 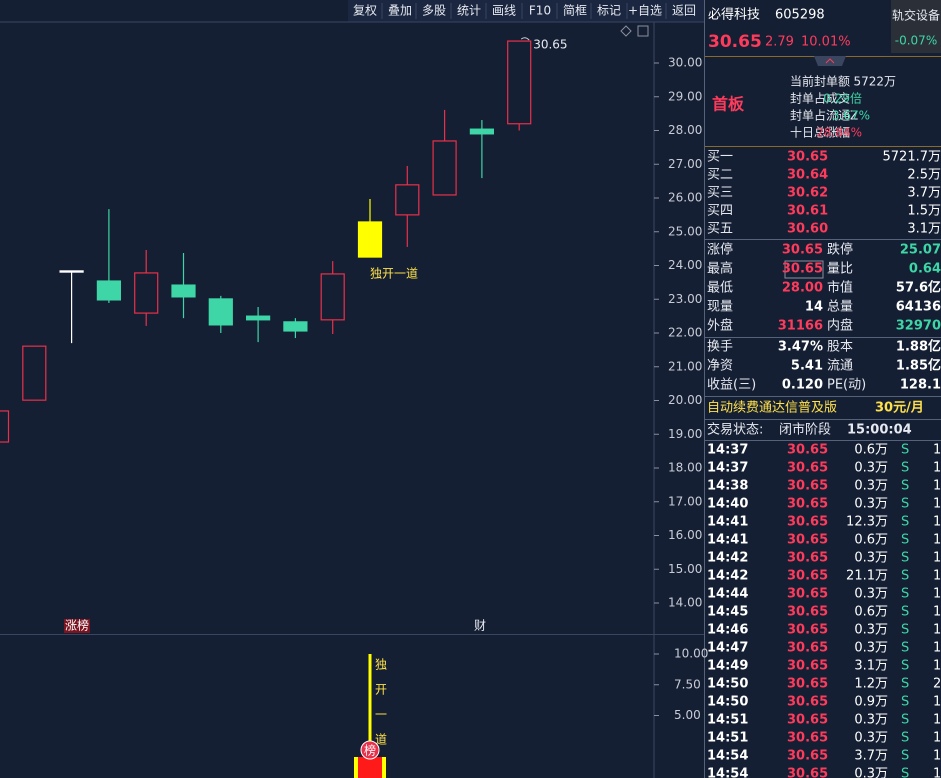 I want to click on stat-label: 净资, so click(x=720, y=366).